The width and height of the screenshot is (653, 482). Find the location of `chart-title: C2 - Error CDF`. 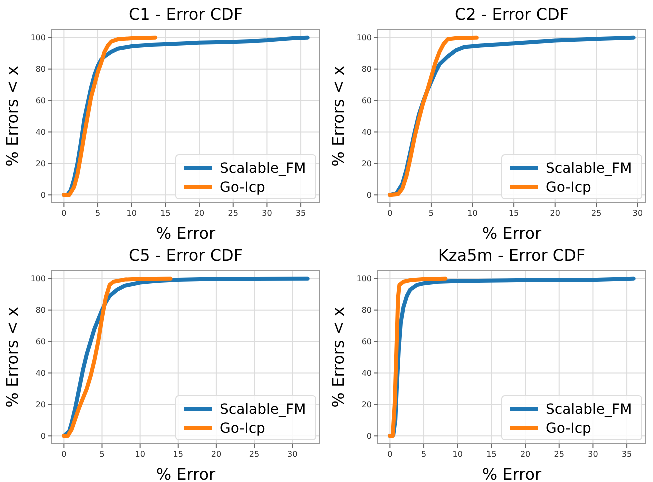

chart-title: C2 - Error CDF is located at coordinates (512, 14).